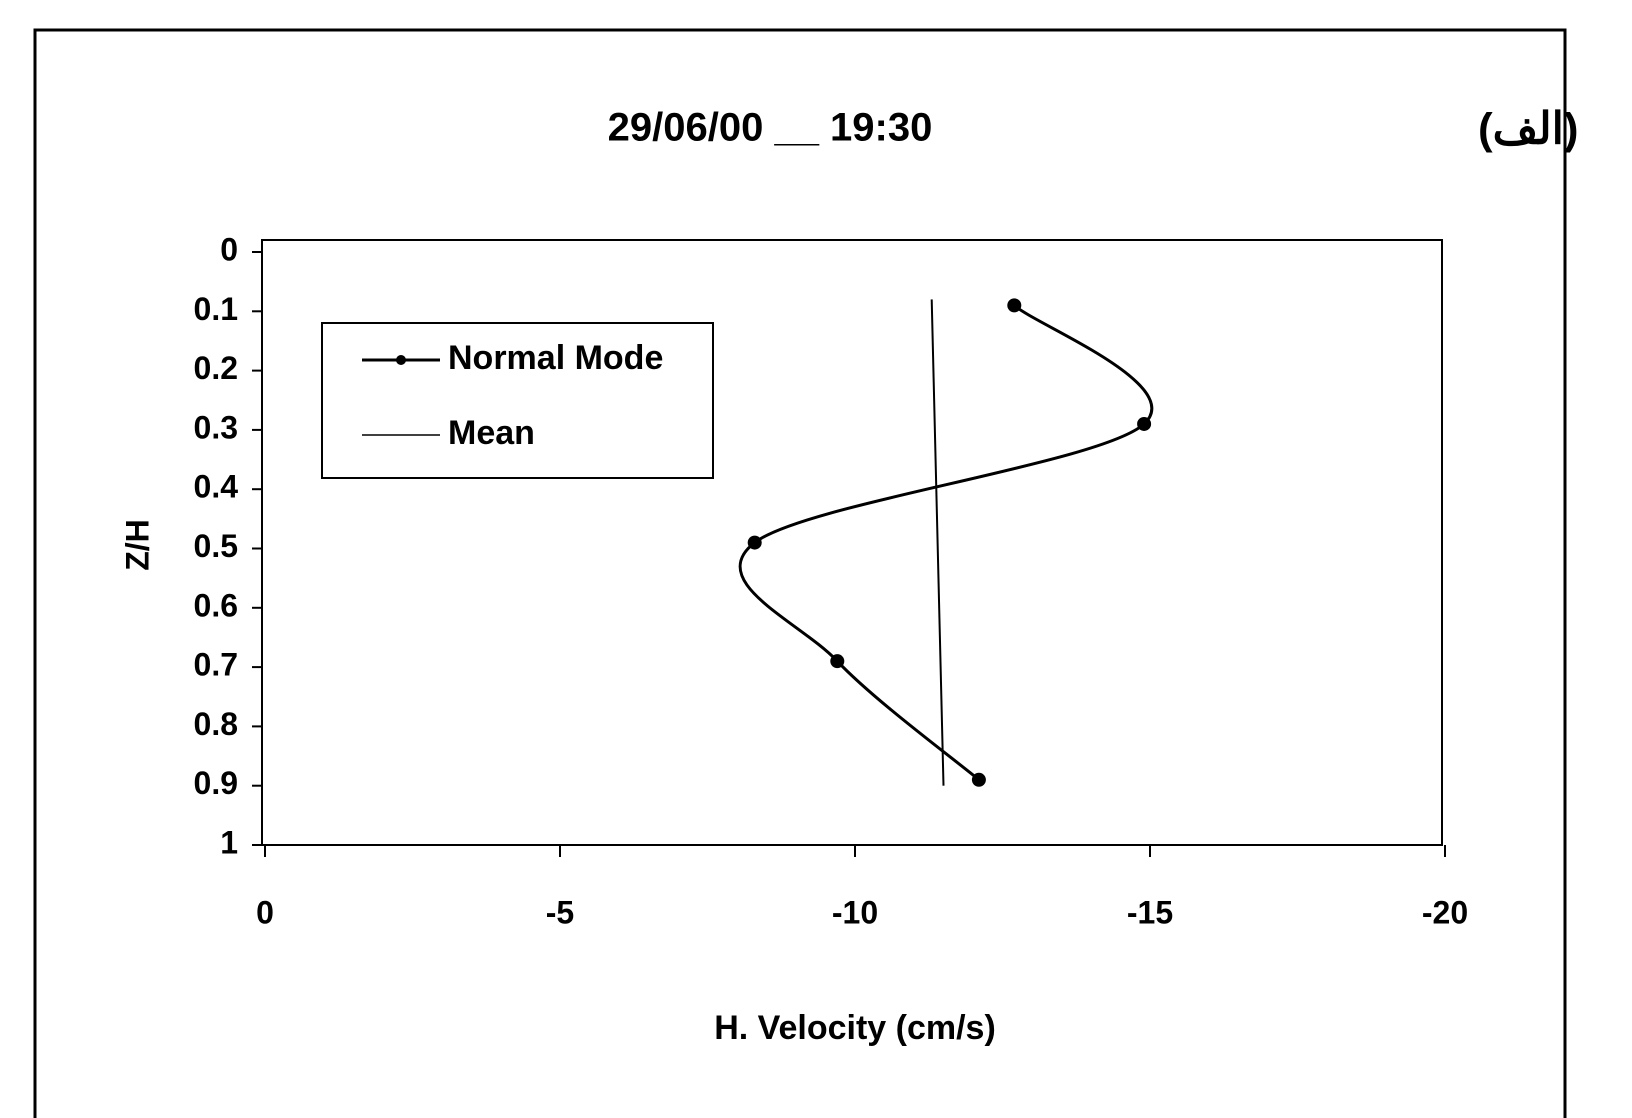 Image resolution: width=1632 pixels, height=1118 pixels. What do you see at coordinates (491, 433) in the screenshot?
I see `legend-label: Mean` at bounding box center [491, 433].